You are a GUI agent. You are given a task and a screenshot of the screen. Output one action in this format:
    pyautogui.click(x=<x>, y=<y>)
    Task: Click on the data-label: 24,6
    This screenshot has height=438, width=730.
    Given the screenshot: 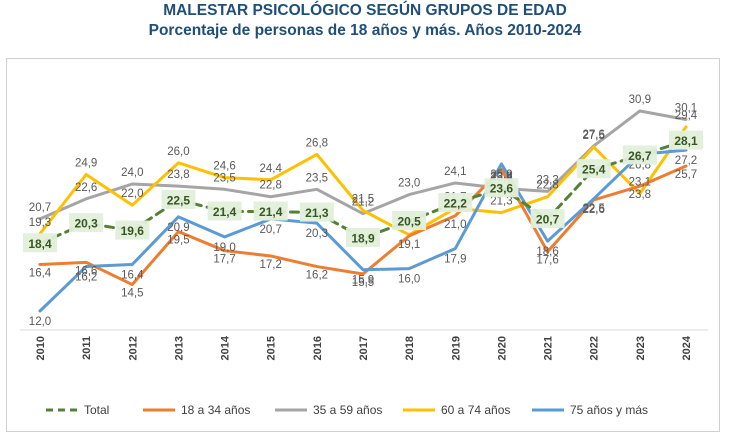 What is the action you would take?
    pyautogui.click(x=224, y=167)
    